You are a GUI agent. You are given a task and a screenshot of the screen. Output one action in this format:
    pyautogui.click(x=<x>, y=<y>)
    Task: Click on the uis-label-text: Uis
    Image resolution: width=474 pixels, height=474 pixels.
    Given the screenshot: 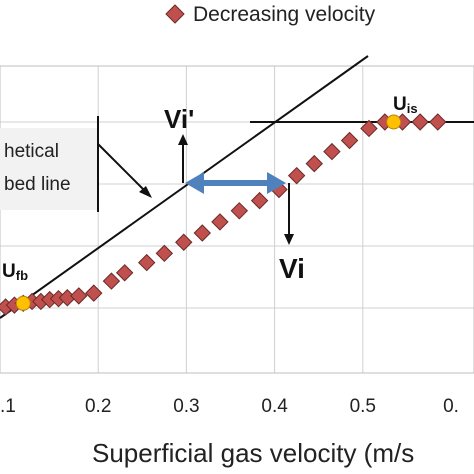 What is the action you would take?
    pyautogui.click(x=405, y=105)
    